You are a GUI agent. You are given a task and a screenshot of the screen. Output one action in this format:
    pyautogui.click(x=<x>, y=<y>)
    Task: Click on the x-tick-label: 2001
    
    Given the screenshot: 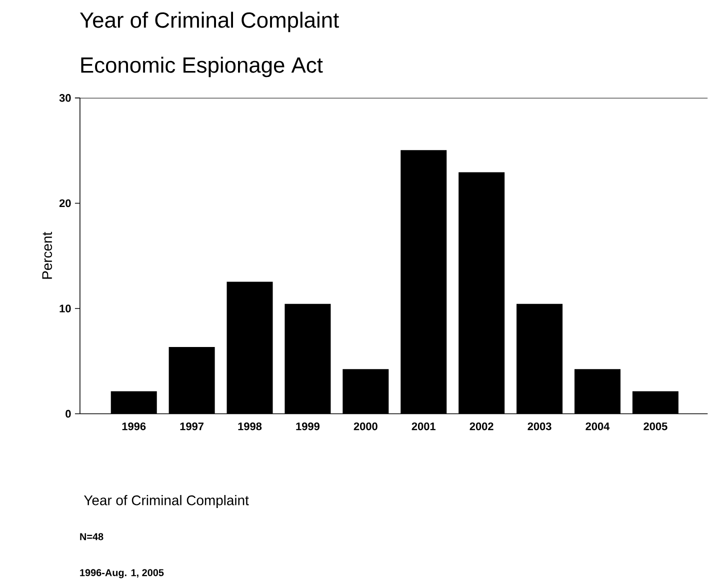 What is the action you would take?
    pyautogui.click(x=424, y=426)
    